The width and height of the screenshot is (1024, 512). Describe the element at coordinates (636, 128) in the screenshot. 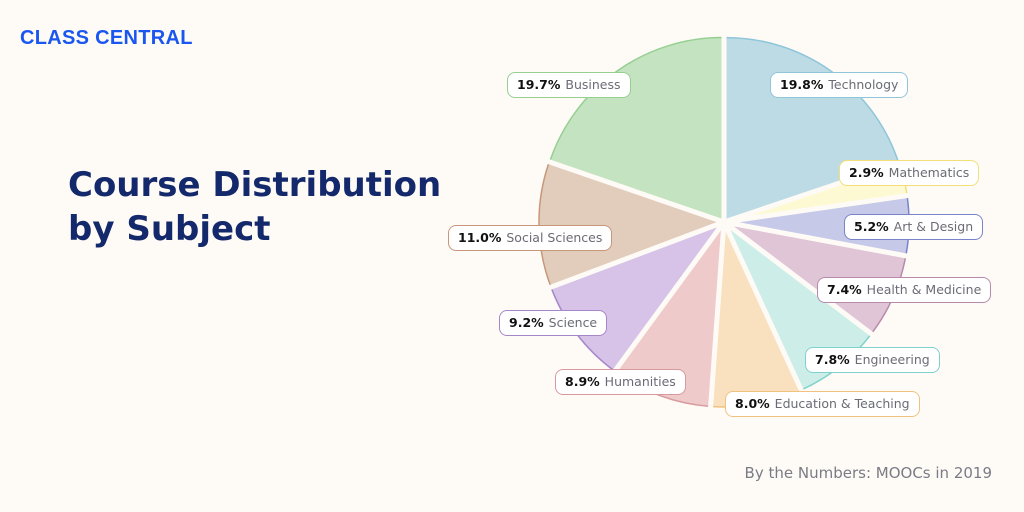

I see `pie-slice-business` at that location.